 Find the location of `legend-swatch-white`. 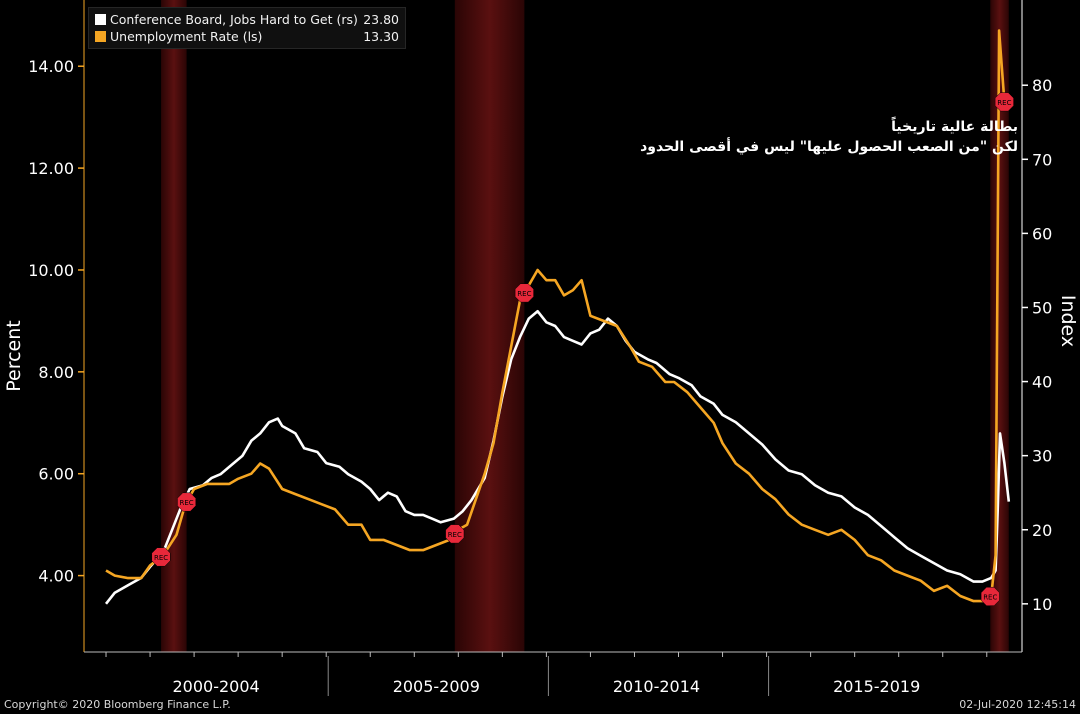

legend-swatch-white is located at coordinates (100, 19).